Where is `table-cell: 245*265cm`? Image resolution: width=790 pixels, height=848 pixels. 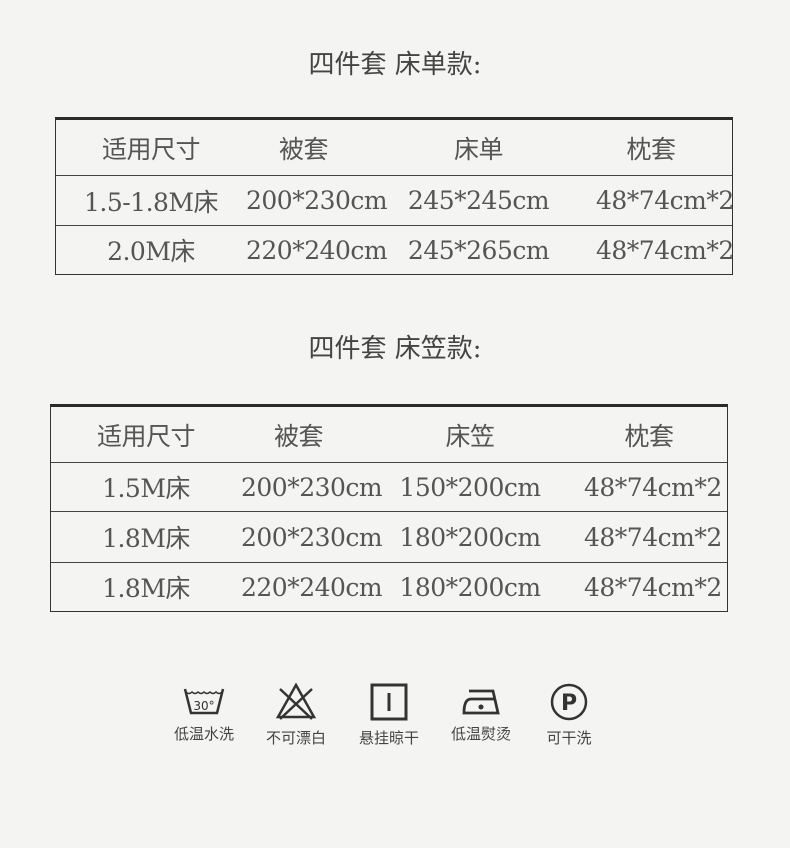
table-cell: 245*265cm is located at coordinates (478, 250).